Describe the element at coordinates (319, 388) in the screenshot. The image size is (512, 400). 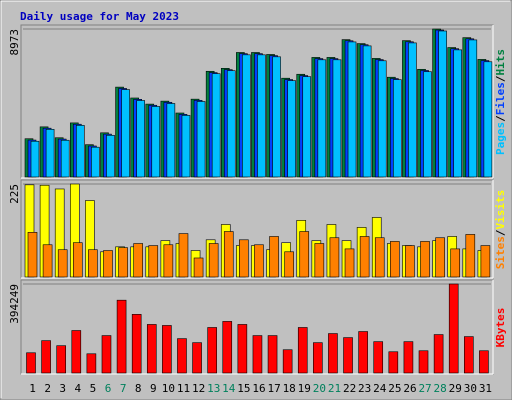
I see `x-tick-label: 20` at that location.